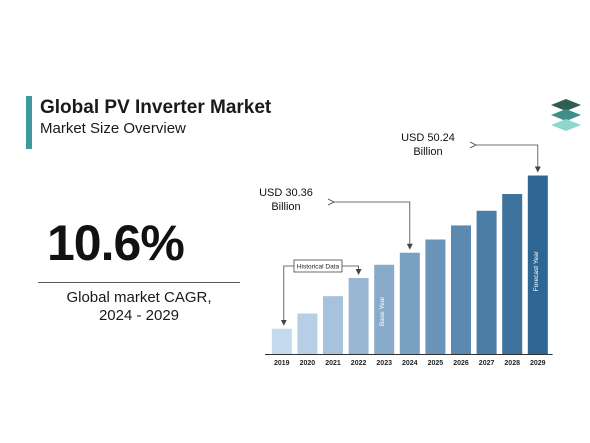 The width and height of the screenshot is (590, 443). What do you see at coordinates (352, 270) in the screenshot?
I see `historical-arrow-right` at bounding box center [352, 270].